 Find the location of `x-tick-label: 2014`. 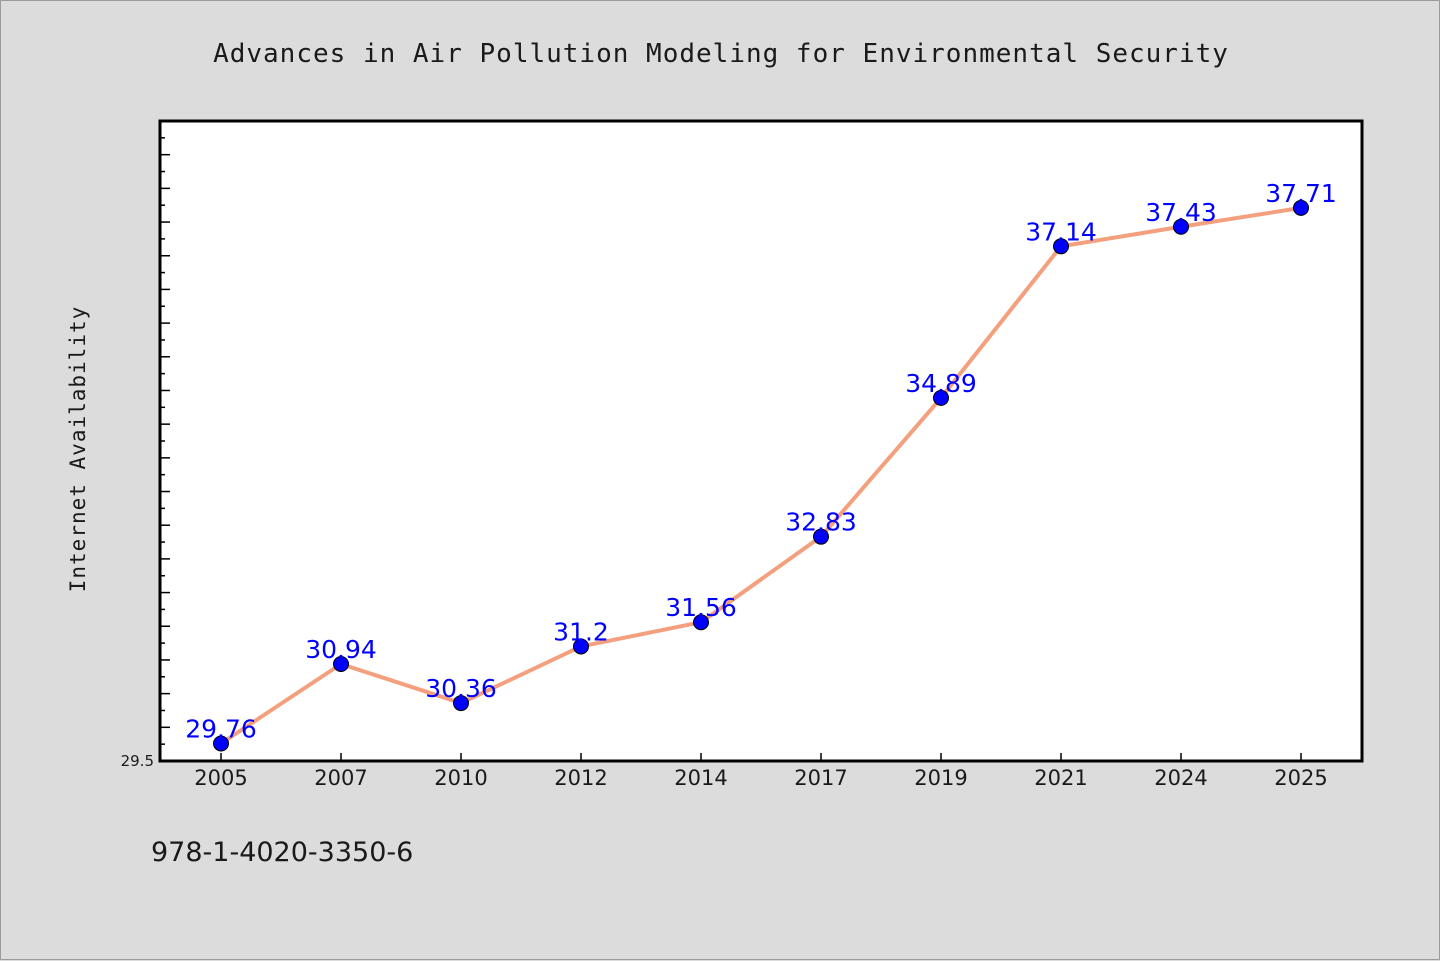

x-tick-label: 2014 is located at coordinates (700, 778).